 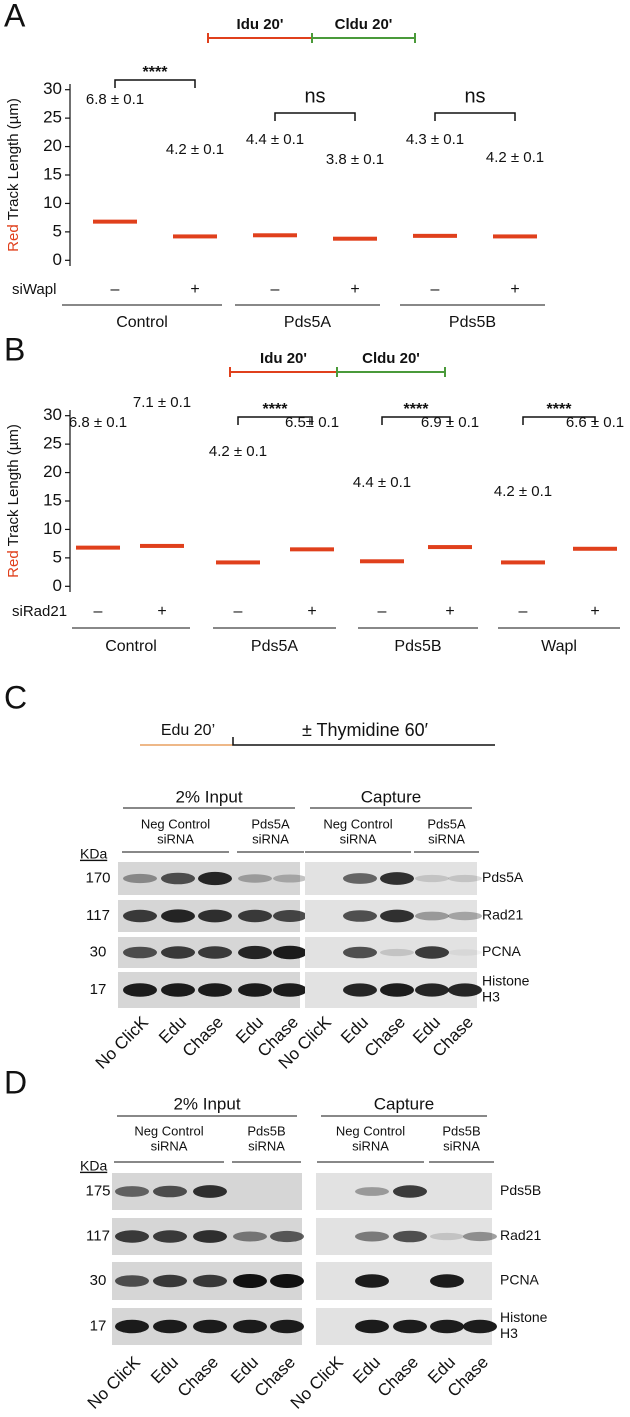 What do you see at coordinates (446, 823) in the screenshot?
I see `group-label: Pds5A` at bounding box center [446, 823].